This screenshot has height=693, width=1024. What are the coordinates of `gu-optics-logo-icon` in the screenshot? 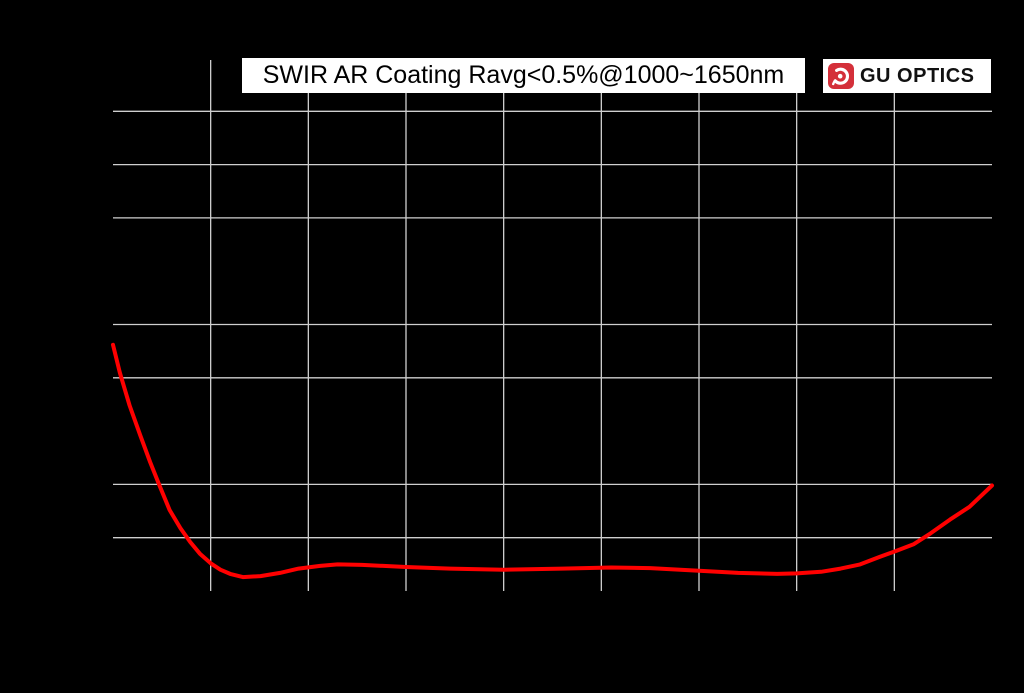 It's located at (841, 76).